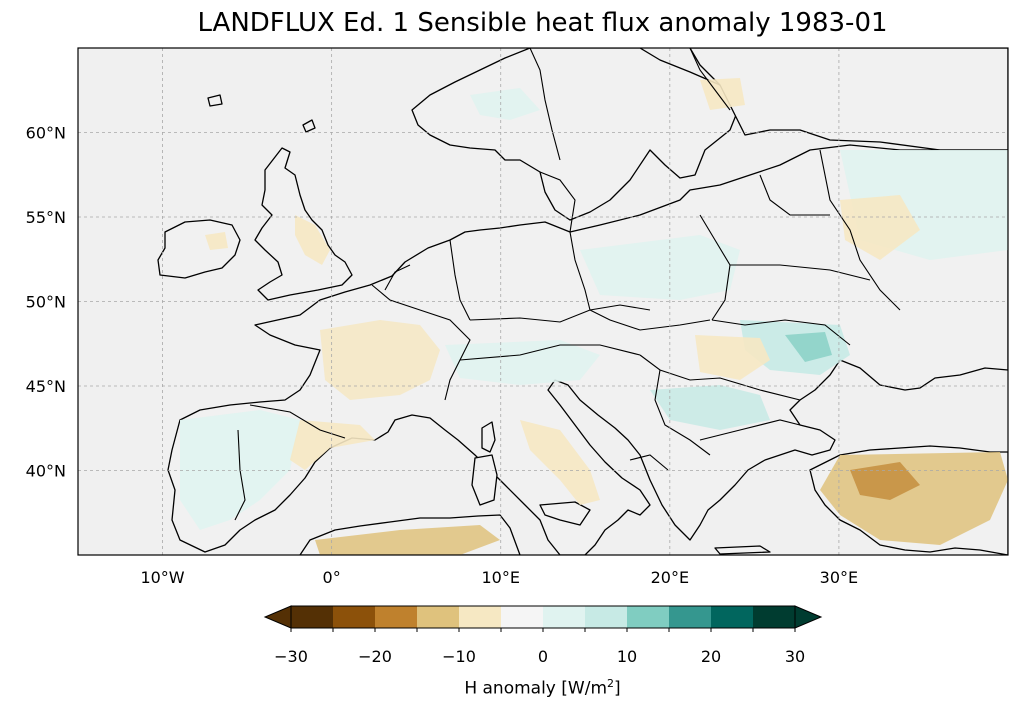 This screenshot has height=718, width=1022. Describe the element at coordinates (543, 635) in the screenshot. I see `colorbar: −30 −20 −10 0 10 20 30` at that location.